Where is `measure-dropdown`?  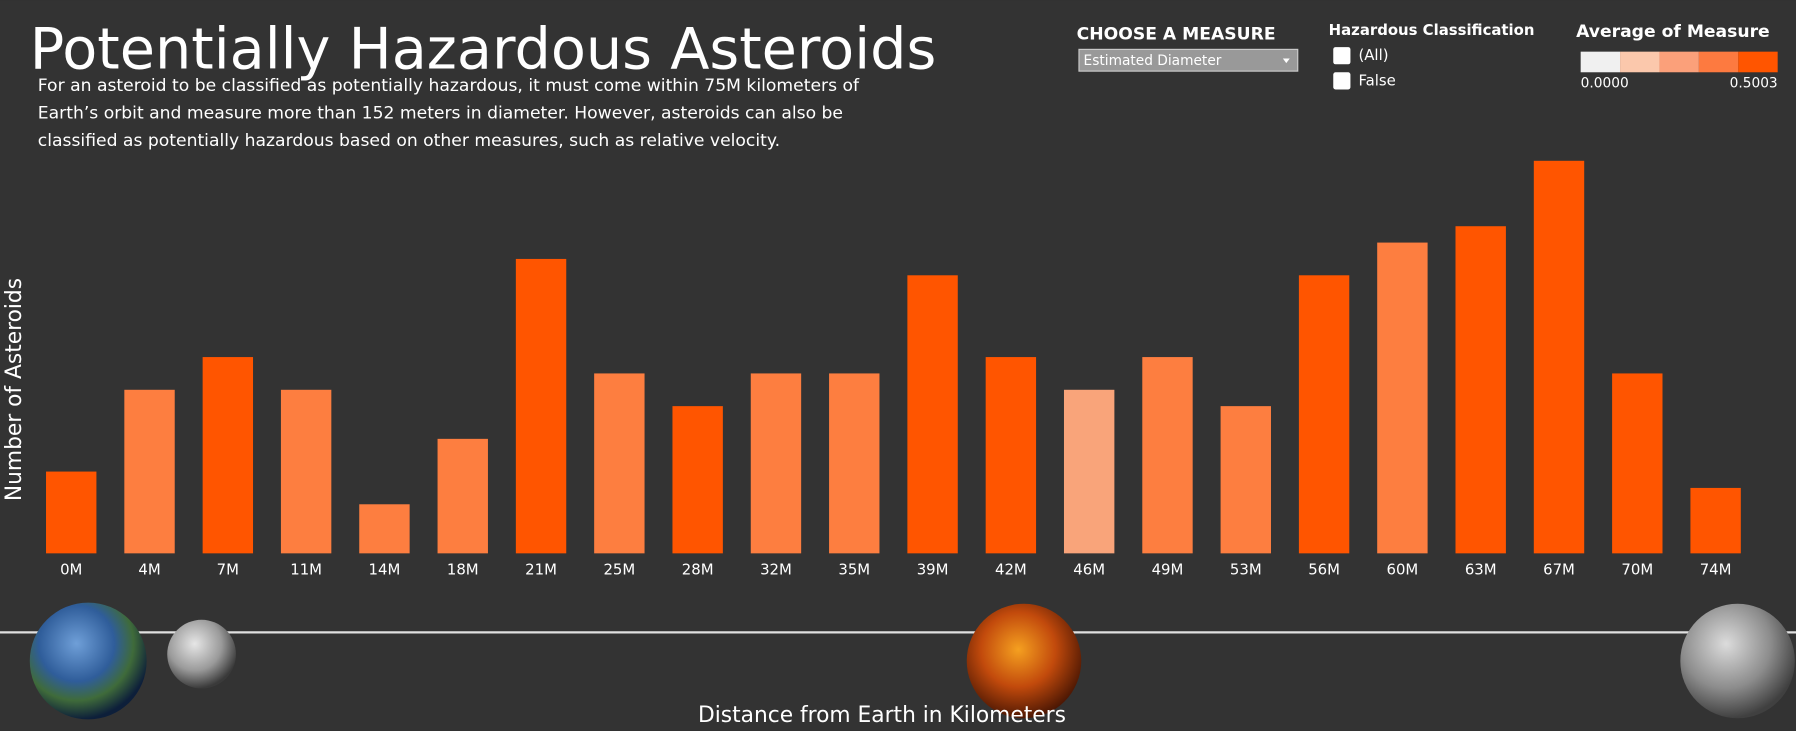
measure-dropdown is located at coordinates (1188, 60).